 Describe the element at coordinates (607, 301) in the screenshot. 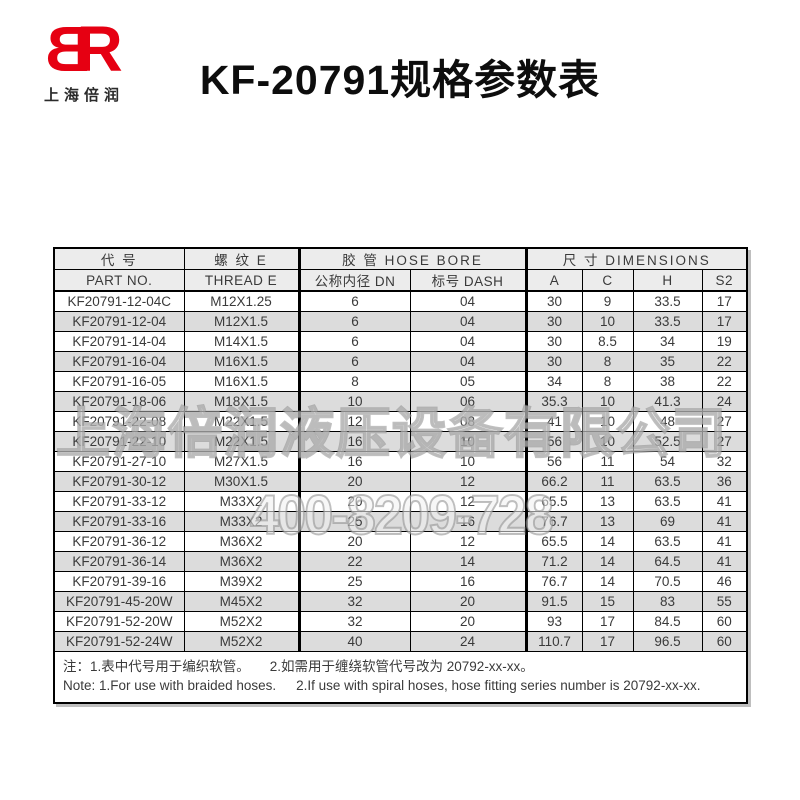

I see `spec-cell: 9` at that location.